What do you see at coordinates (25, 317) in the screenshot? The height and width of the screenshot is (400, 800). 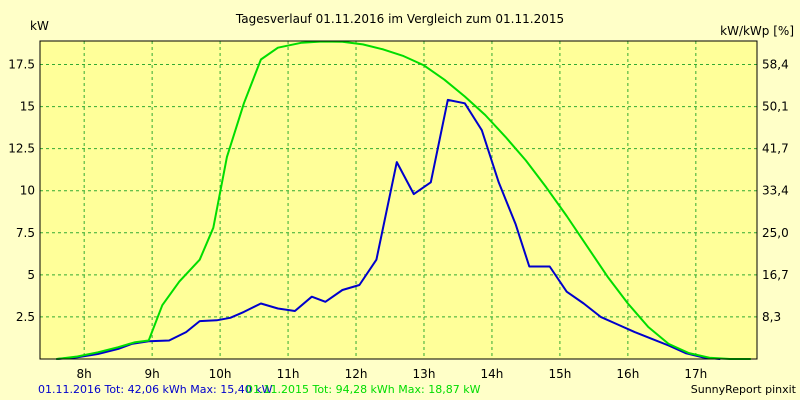 I see `y-tick-left-label-0: 2.5` at bounding box center [25, 317].